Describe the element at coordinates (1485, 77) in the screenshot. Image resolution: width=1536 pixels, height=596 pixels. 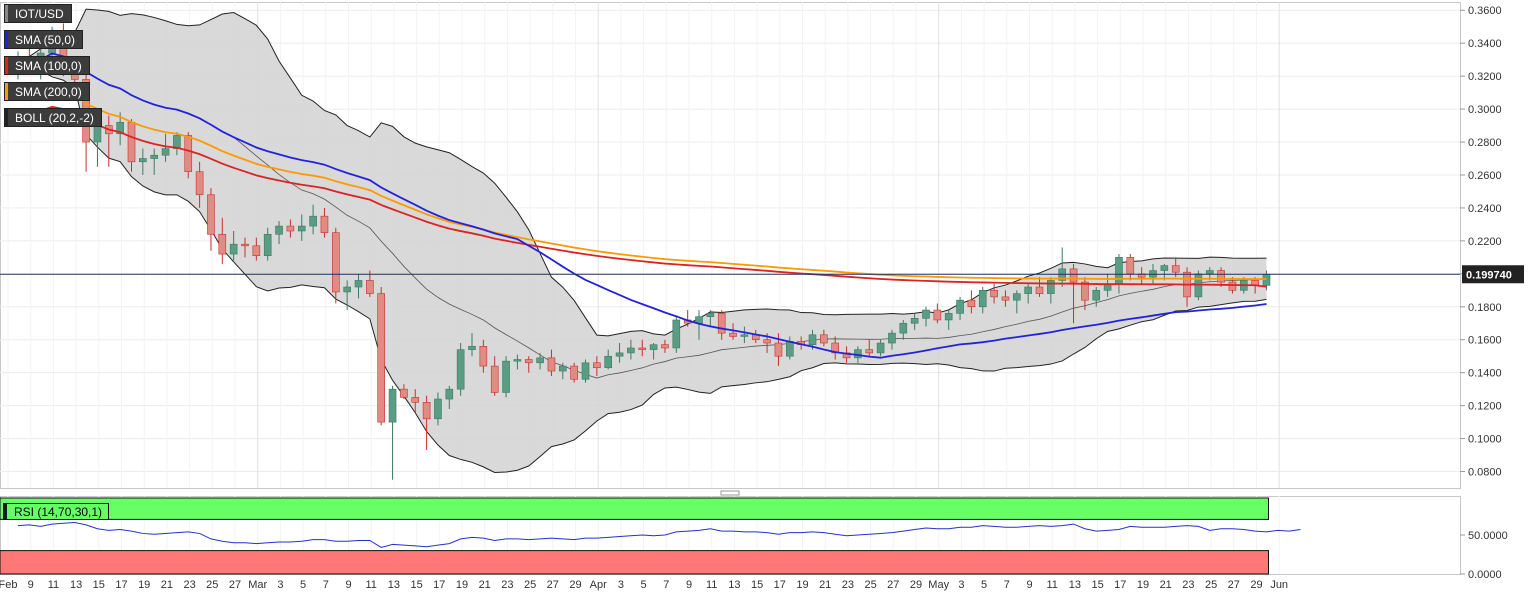
I see `y-tick-label: 0.3200` at that location.